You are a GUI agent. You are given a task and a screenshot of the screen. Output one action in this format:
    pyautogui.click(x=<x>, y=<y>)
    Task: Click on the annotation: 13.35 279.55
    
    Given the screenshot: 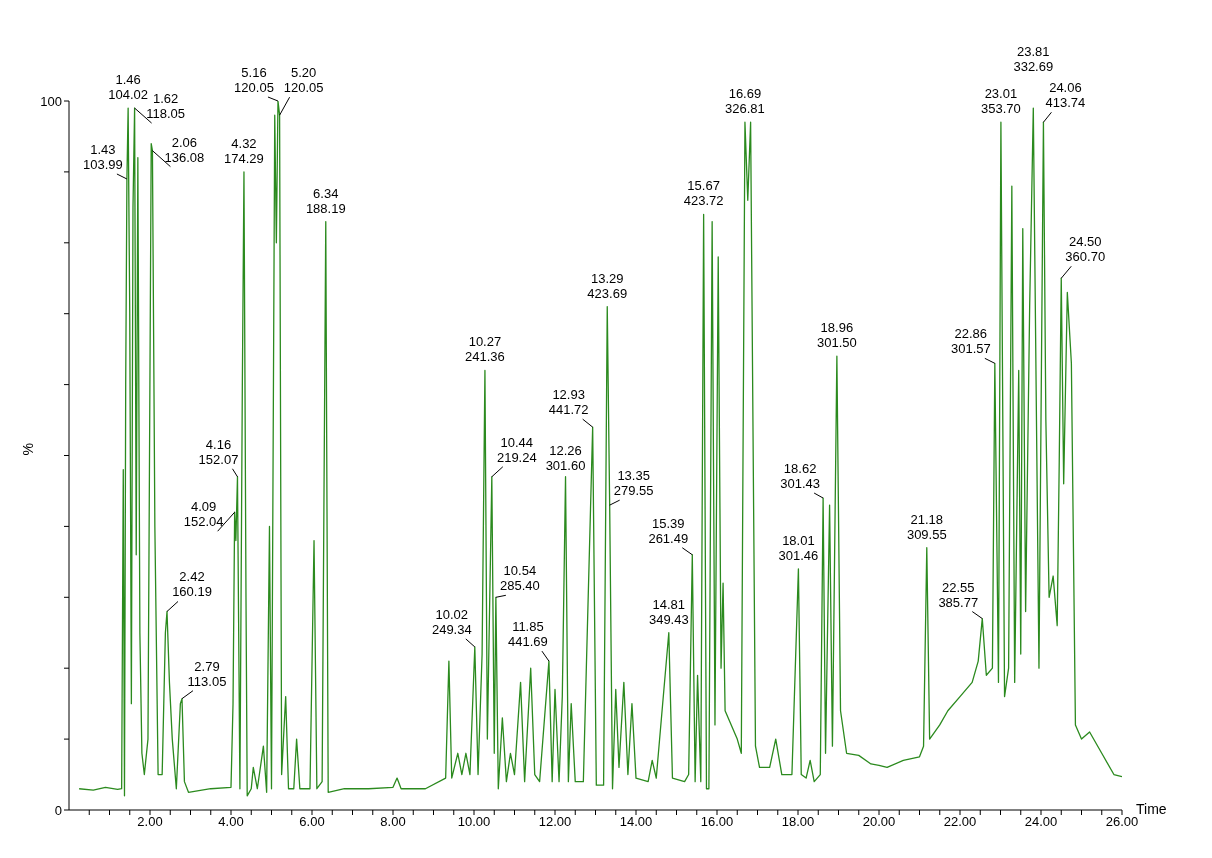 What is the action you would take?
    pyautogui.click(x=633, y=483)
    